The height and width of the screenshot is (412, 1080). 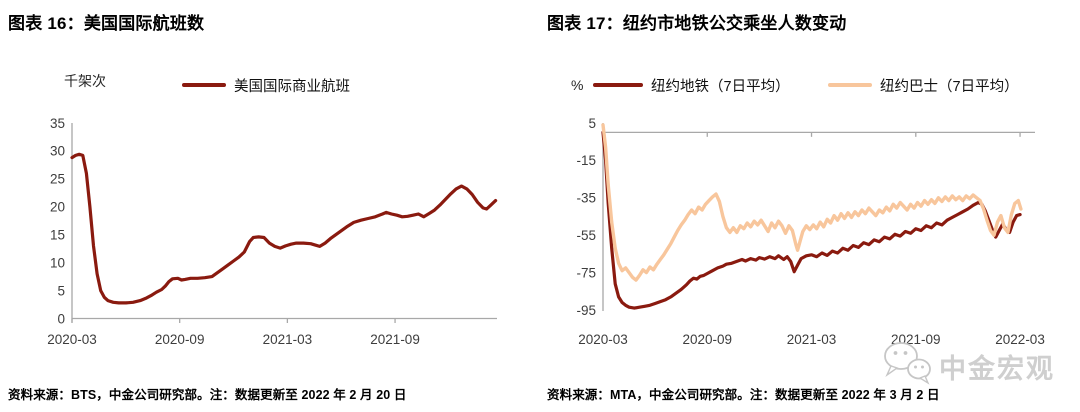 What do you see at coordinates (577, 85) in the screenshot?
I see `y-axis-unit-label-transit: %` at bounding box center [577, 85].